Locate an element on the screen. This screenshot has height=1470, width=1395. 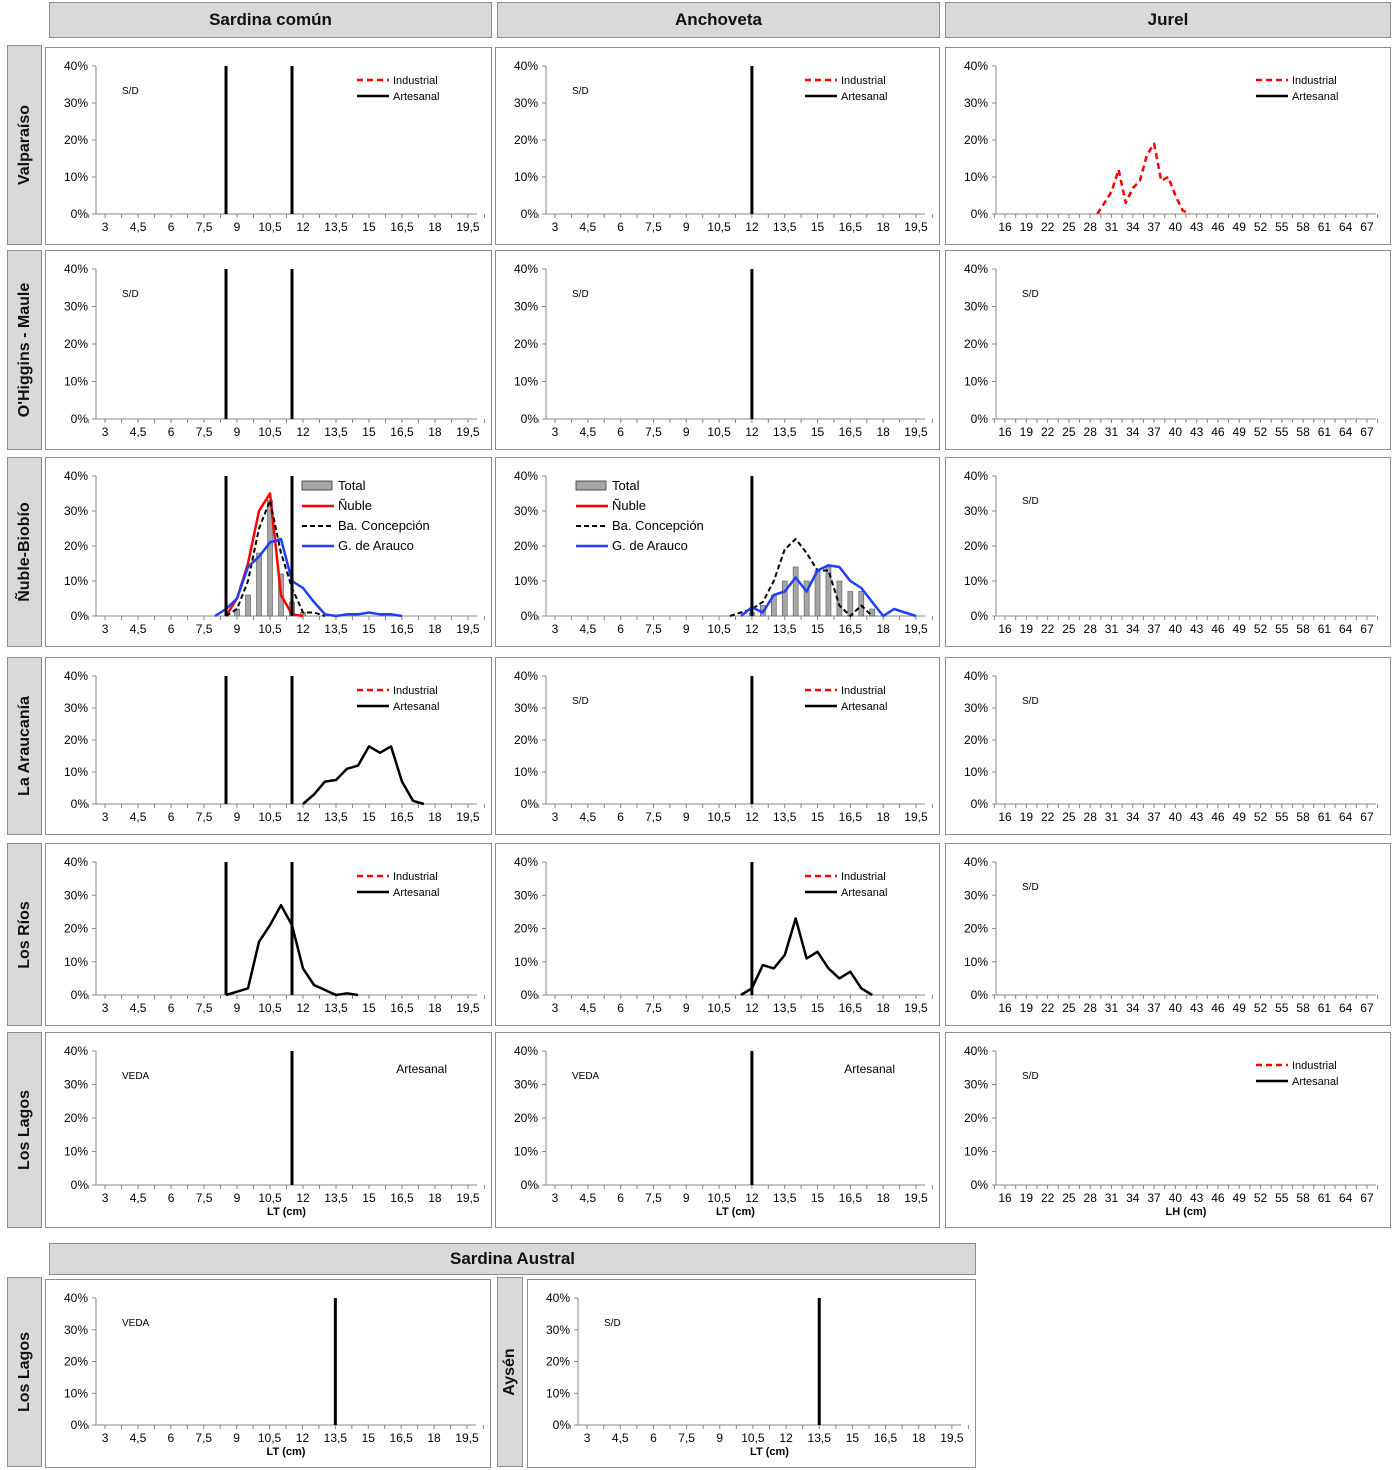
x-tick-label: 19,5 is located at coordinates (468, 817).